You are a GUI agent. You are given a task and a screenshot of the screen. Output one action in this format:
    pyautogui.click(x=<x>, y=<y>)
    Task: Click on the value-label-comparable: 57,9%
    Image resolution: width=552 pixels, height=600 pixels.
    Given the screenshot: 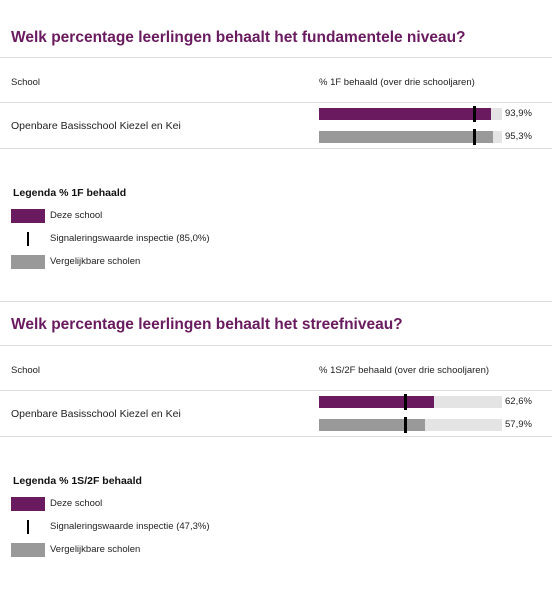 What is the action you would take?
    pyautogui.click(x=518, y=424)
    